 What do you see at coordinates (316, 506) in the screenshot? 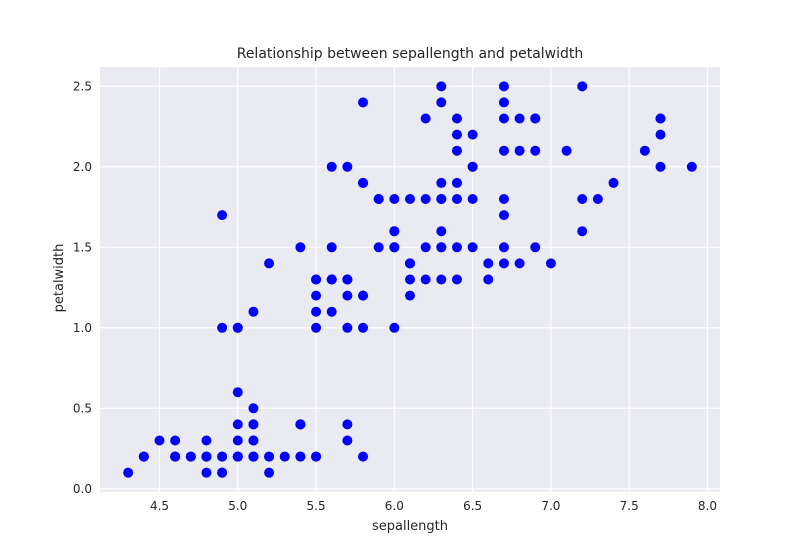
I see `x-tick-label: 5.5` at bounding box center [316, 506].